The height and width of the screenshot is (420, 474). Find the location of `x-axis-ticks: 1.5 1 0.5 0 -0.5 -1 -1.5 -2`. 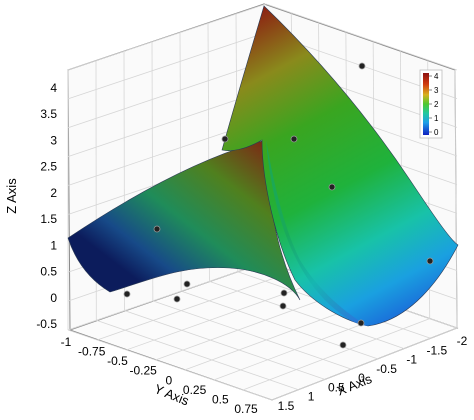

x-axis-ticks: 1.5 1 0.5 0 -0.5 -1 -1.5 -2 is located at coordinates (373, 373).